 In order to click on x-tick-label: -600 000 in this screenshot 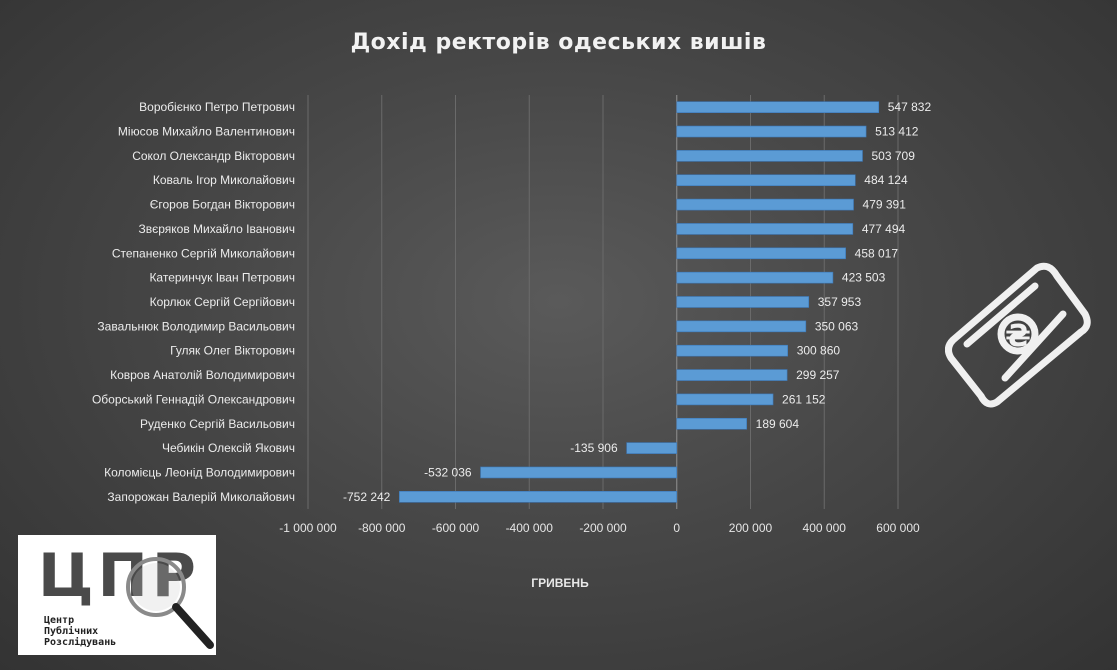, I will do `click(456, 528)`.